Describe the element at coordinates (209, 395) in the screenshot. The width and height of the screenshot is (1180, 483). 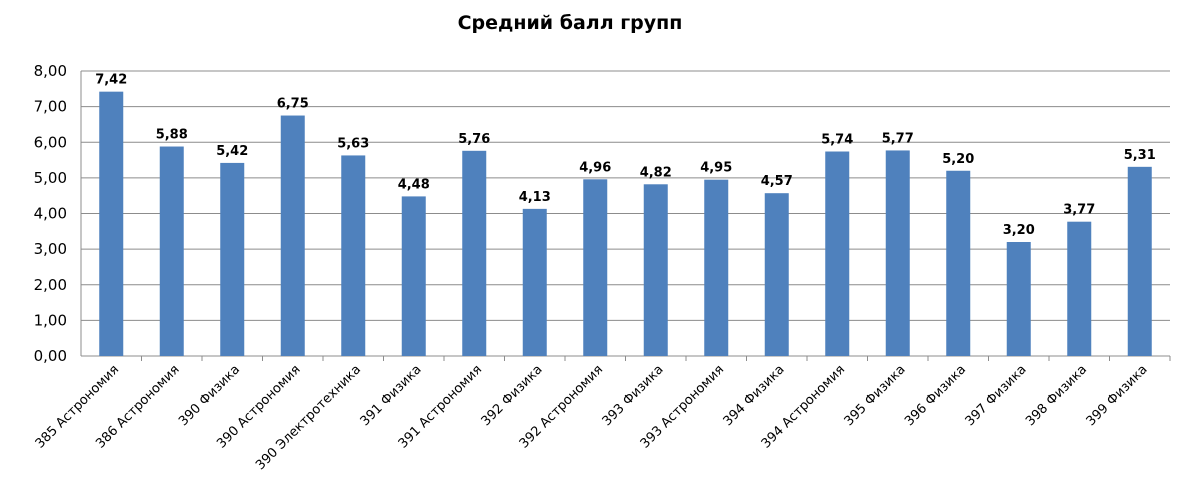
I see `x-tick-label: 390 Физика` at that location.